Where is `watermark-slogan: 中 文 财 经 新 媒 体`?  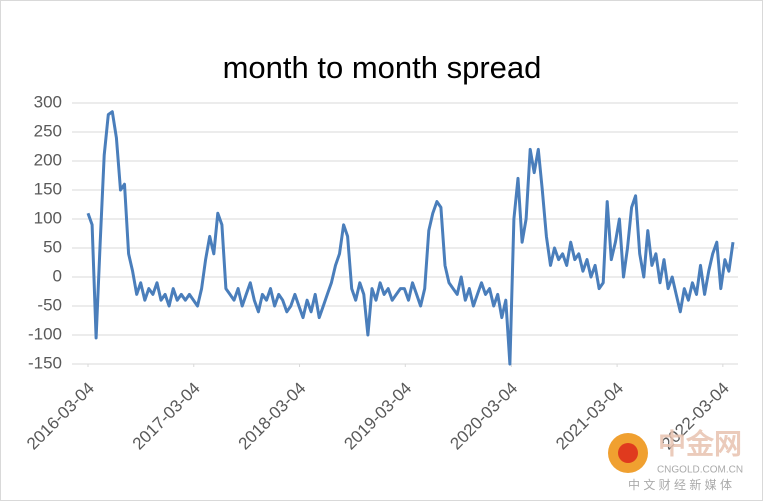 watermark-slogan: 中 文 财 经 新 媒 体 is located at coordinates (680, 484).